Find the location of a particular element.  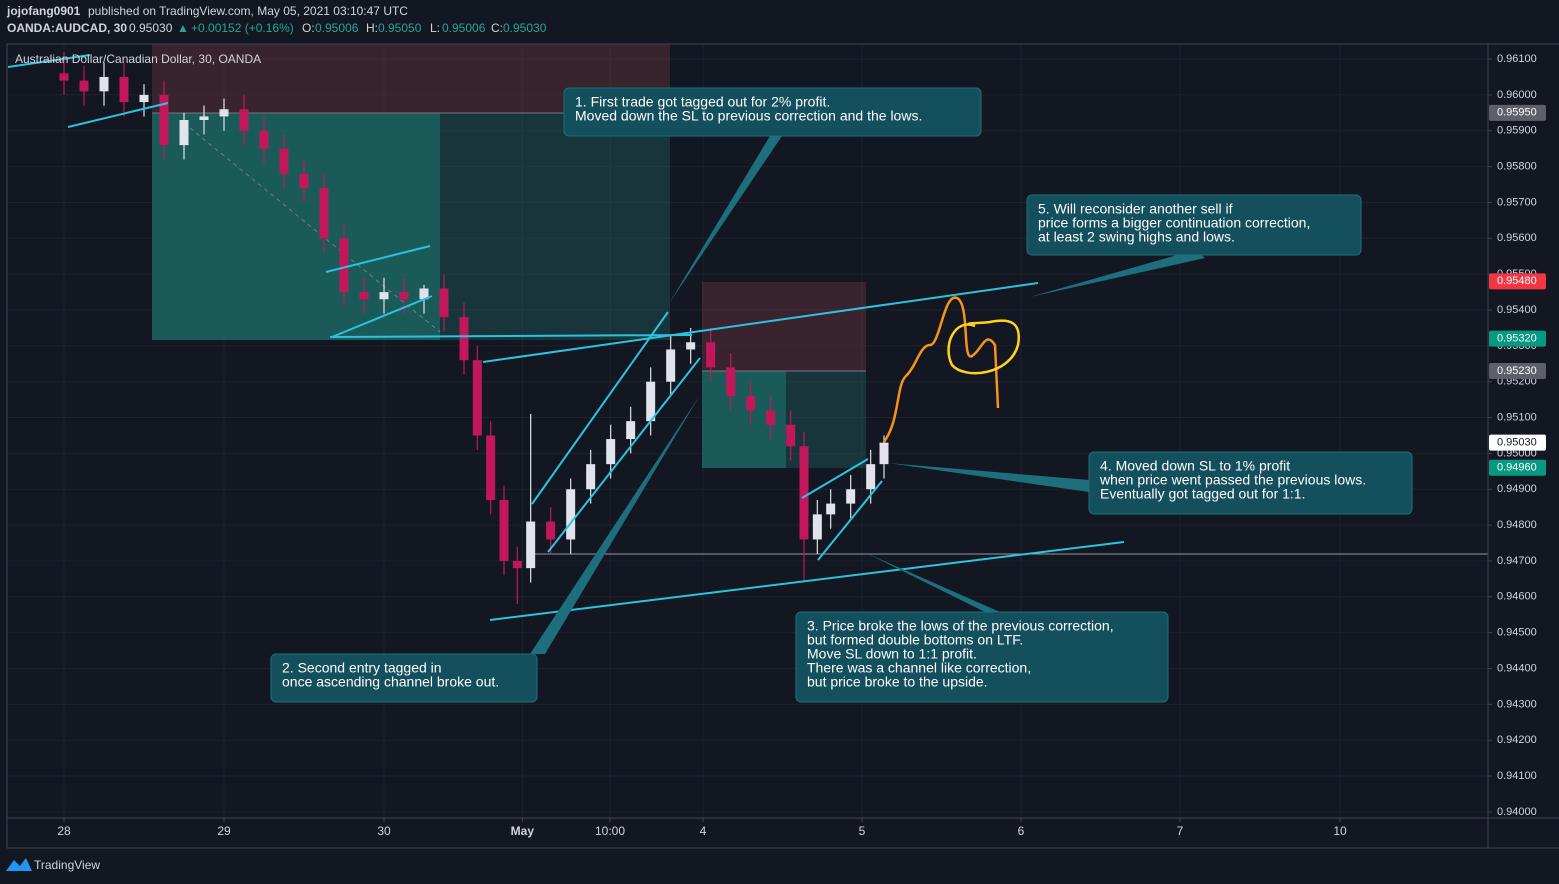

symbol-item: +0.00152 (+0.16%) is located at coordinates (242, 28).